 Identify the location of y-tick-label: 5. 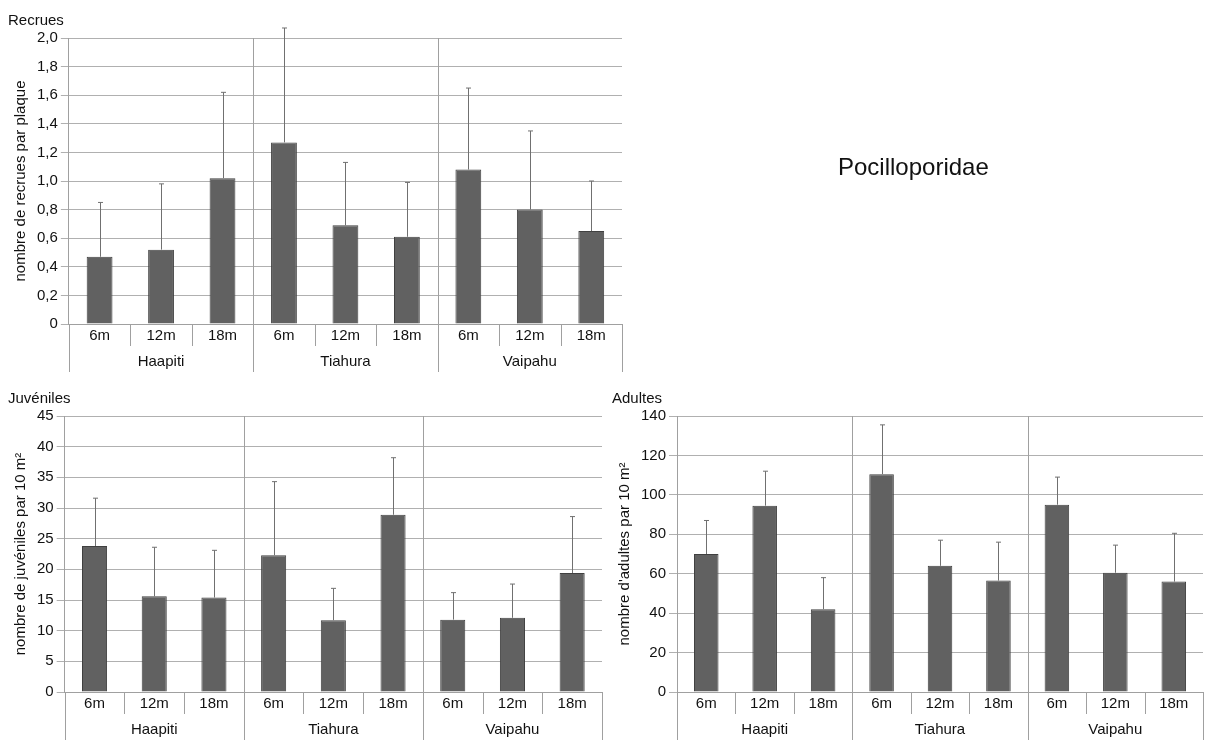
(49, 660).